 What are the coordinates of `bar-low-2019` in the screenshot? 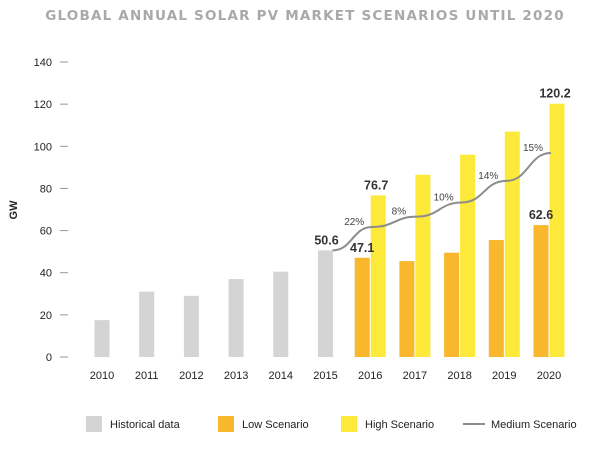 It's located at (496, 298).